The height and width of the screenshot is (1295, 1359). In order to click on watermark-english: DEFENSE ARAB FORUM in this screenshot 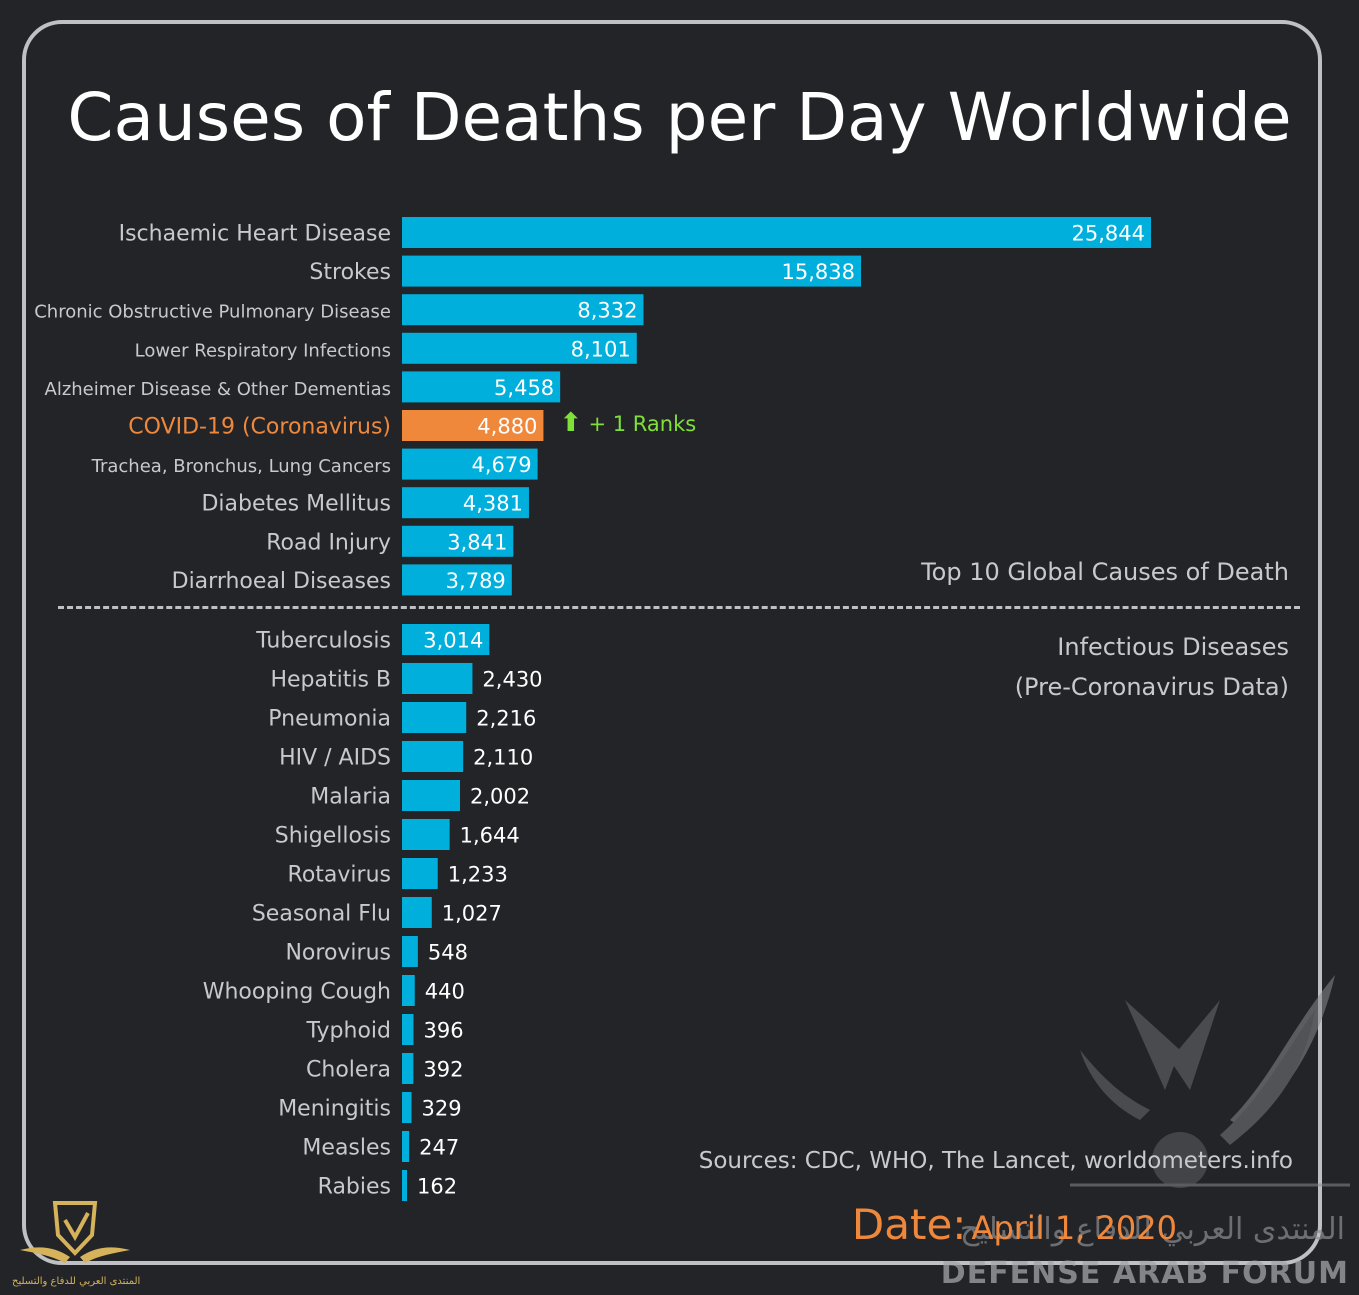, I will do `click(1144, 1273)`.